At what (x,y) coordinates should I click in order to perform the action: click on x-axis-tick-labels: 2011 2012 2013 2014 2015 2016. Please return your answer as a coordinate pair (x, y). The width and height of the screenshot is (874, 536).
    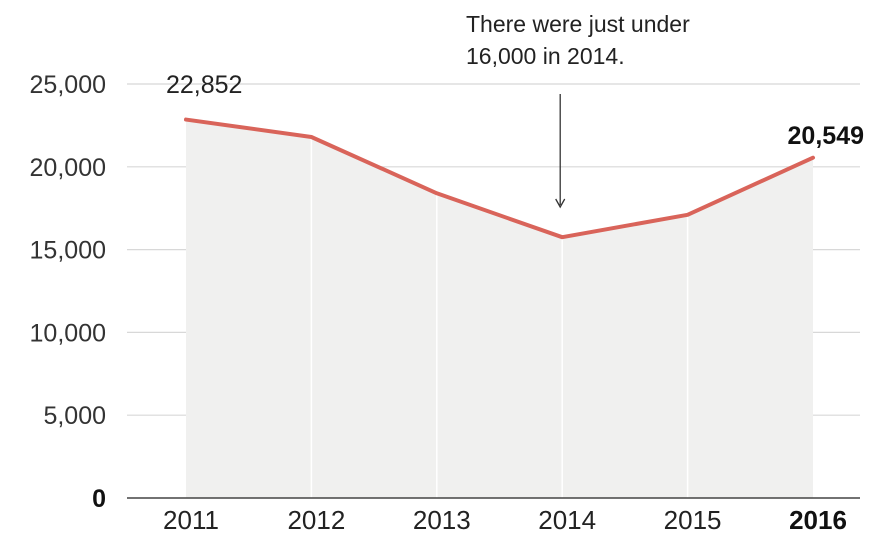
    Looking at the image, I should click on (505, 520).